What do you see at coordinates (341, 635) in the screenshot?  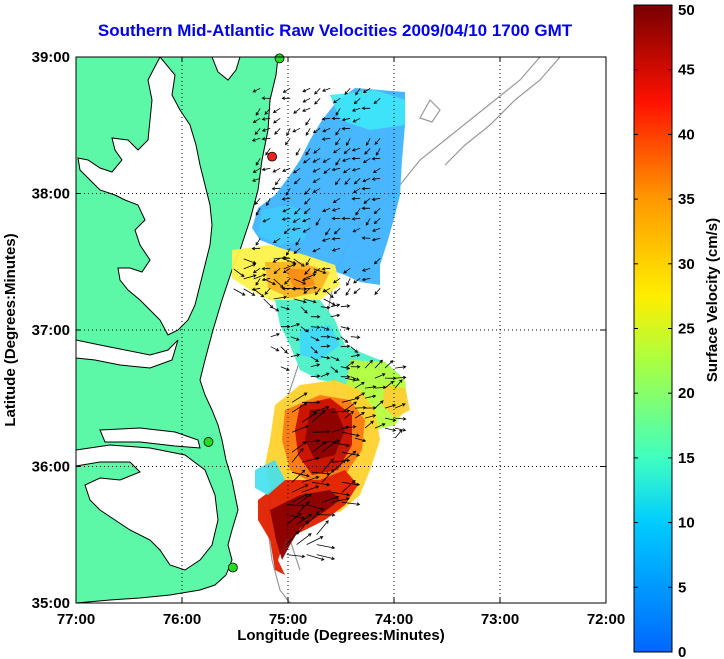 I see `x-axis-label: Longitude (Degrees:Minutes)` at bounding box center [341, 635].